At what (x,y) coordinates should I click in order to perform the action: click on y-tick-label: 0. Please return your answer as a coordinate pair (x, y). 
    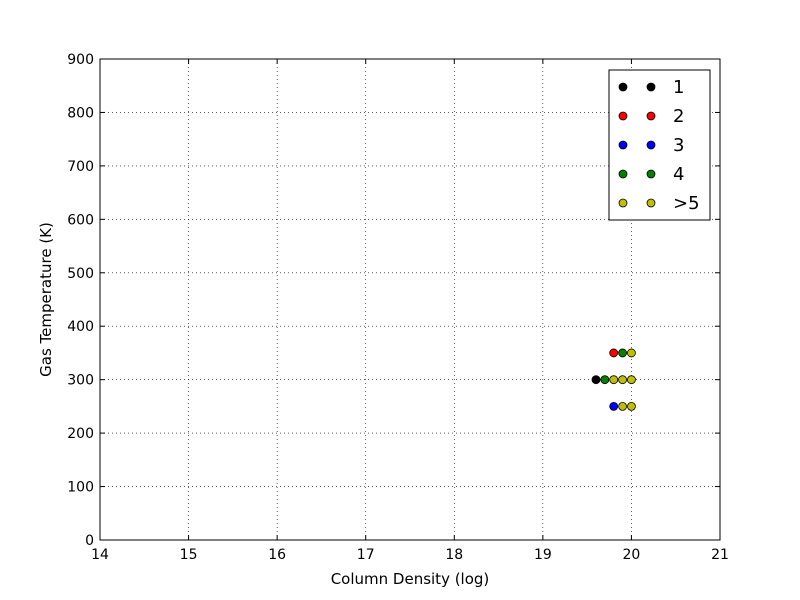
    Looking at the image, I should click on (89, 541).